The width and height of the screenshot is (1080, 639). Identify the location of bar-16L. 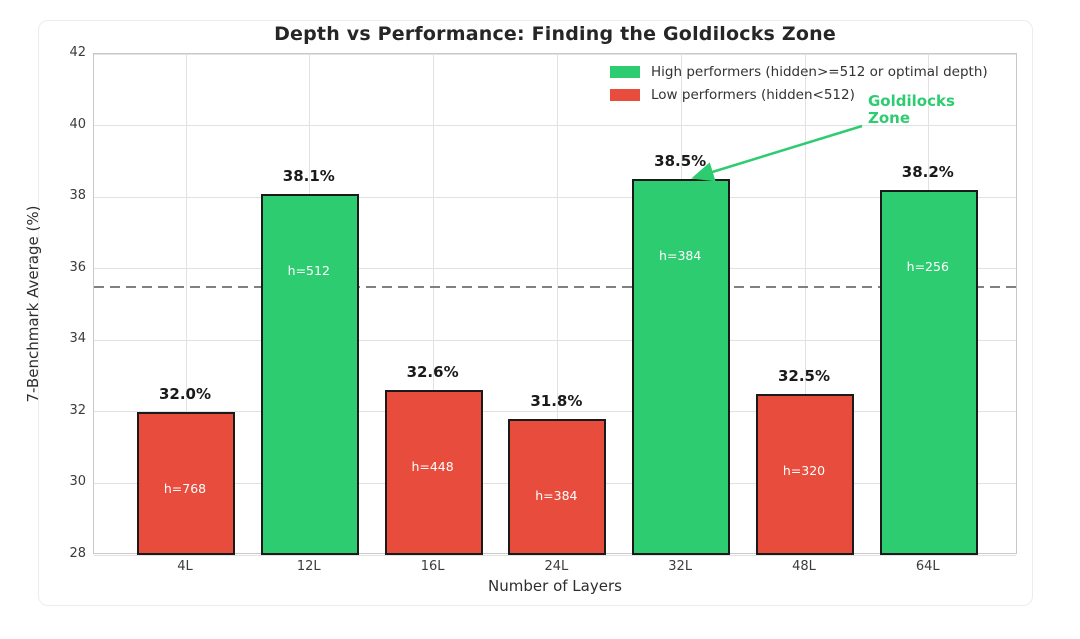
(433, 472).